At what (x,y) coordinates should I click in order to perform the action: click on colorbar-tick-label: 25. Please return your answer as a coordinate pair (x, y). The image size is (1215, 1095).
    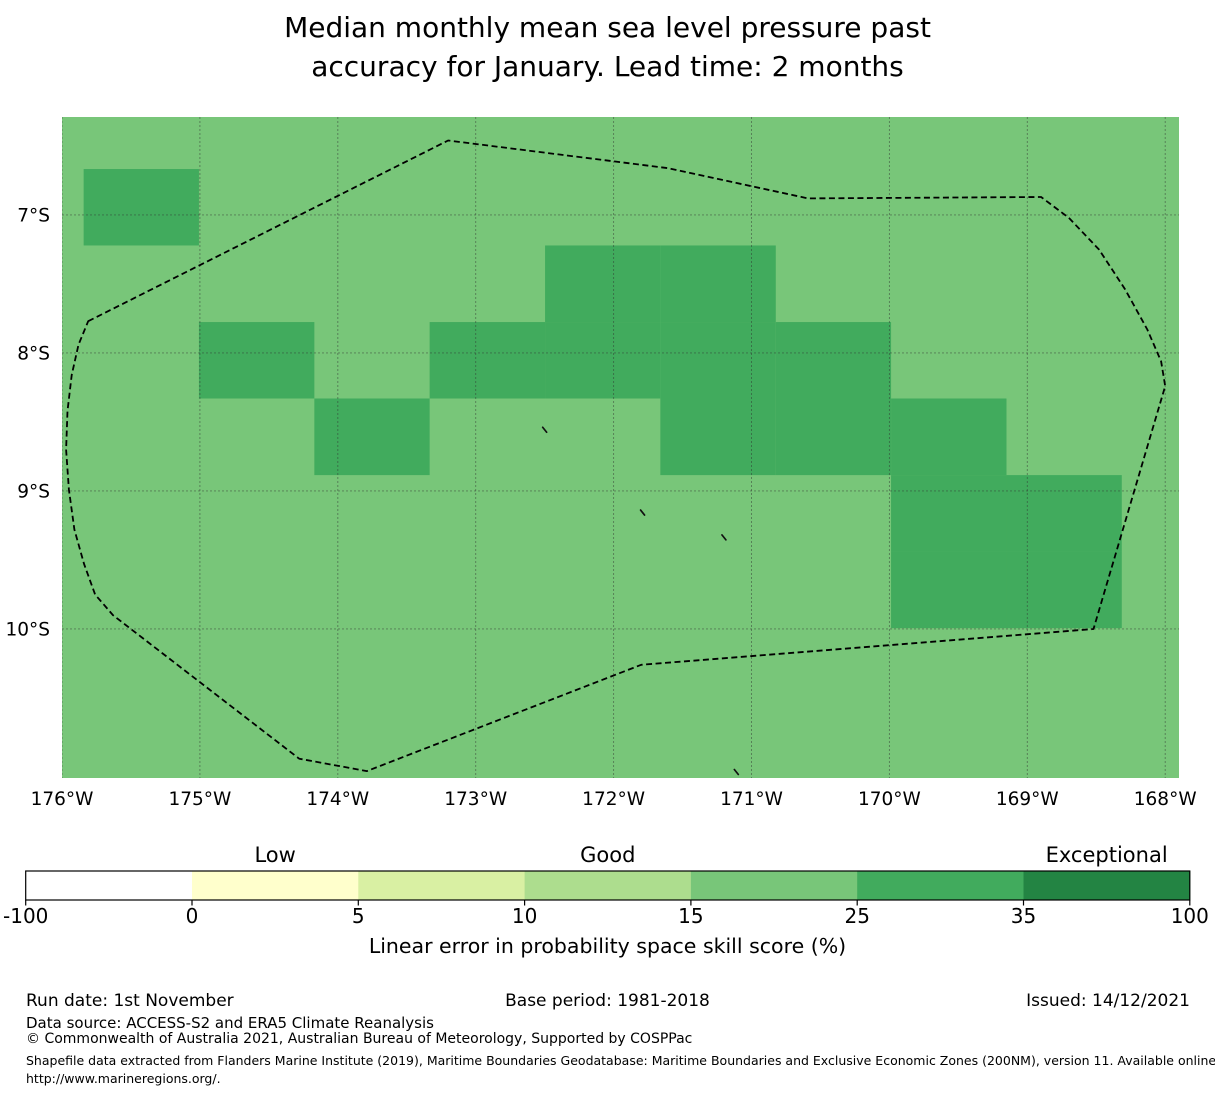
    Looking at the image, I should click on (856, 916).